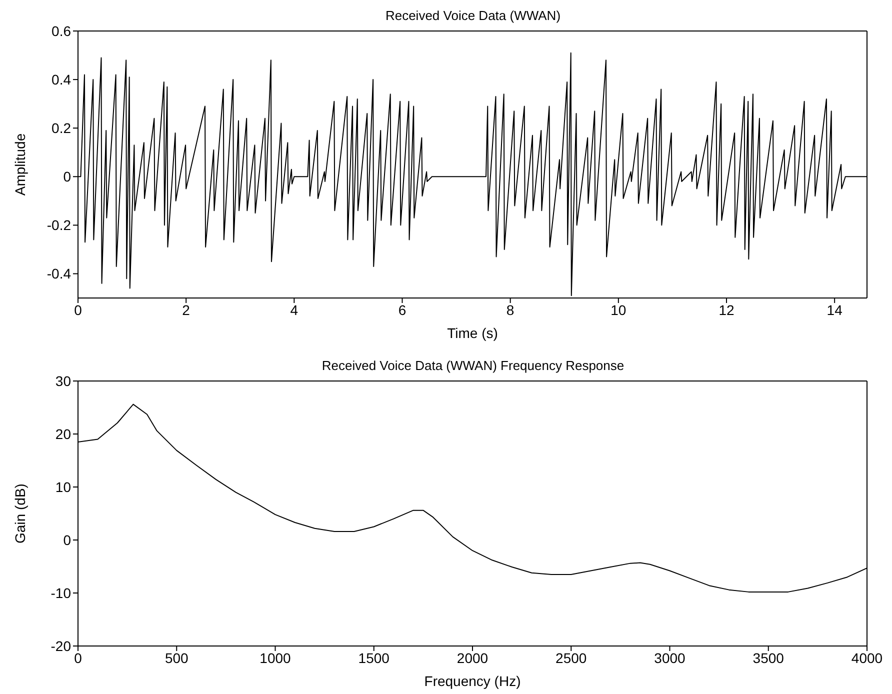  I want to click on x-tick-label: 2500, so click(571, 658).